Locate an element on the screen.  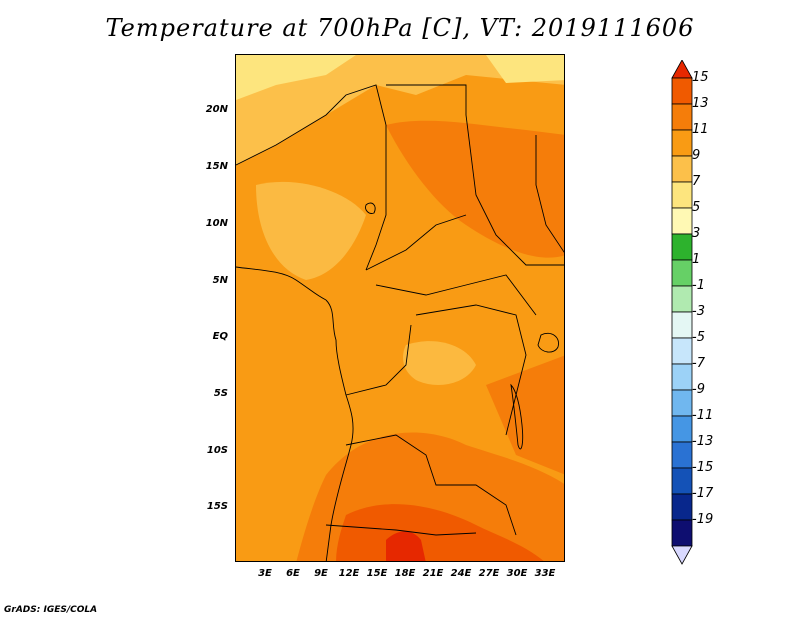
sahara-borders is located at coordinates (311, 125).